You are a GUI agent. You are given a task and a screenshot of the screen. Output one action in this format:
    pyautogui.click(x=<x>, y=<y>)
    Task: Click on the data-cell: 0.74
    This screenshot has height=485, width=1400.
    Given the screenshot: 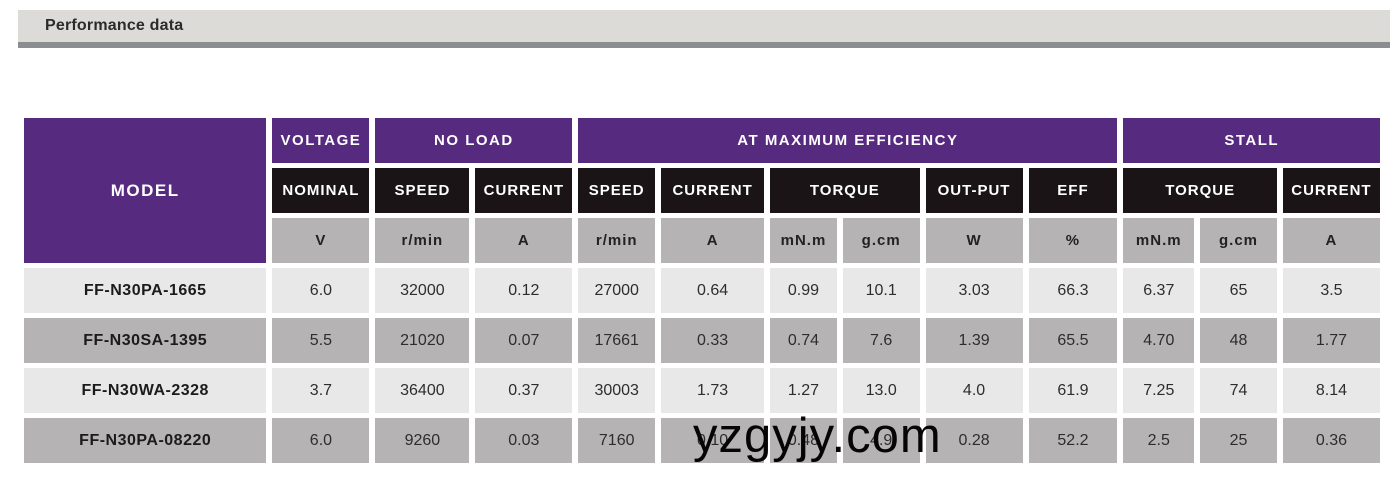 What is the action you would take?
    pyautogui.click(x=803, y=340)
    